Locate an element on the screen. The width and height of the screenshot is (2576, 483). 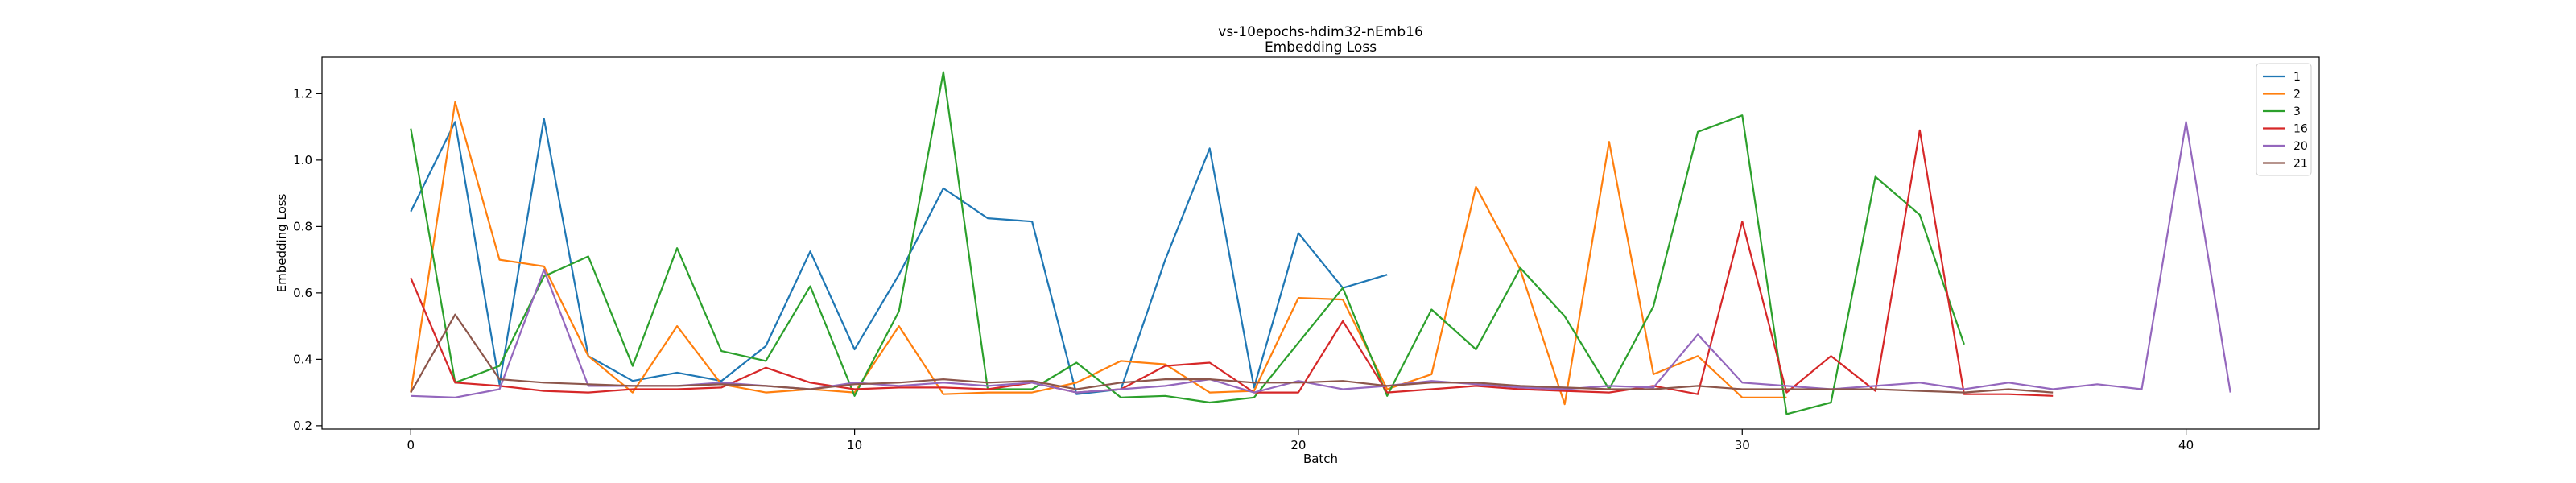
y-tick-label: 0.8 is located at coordinates (302, 226).